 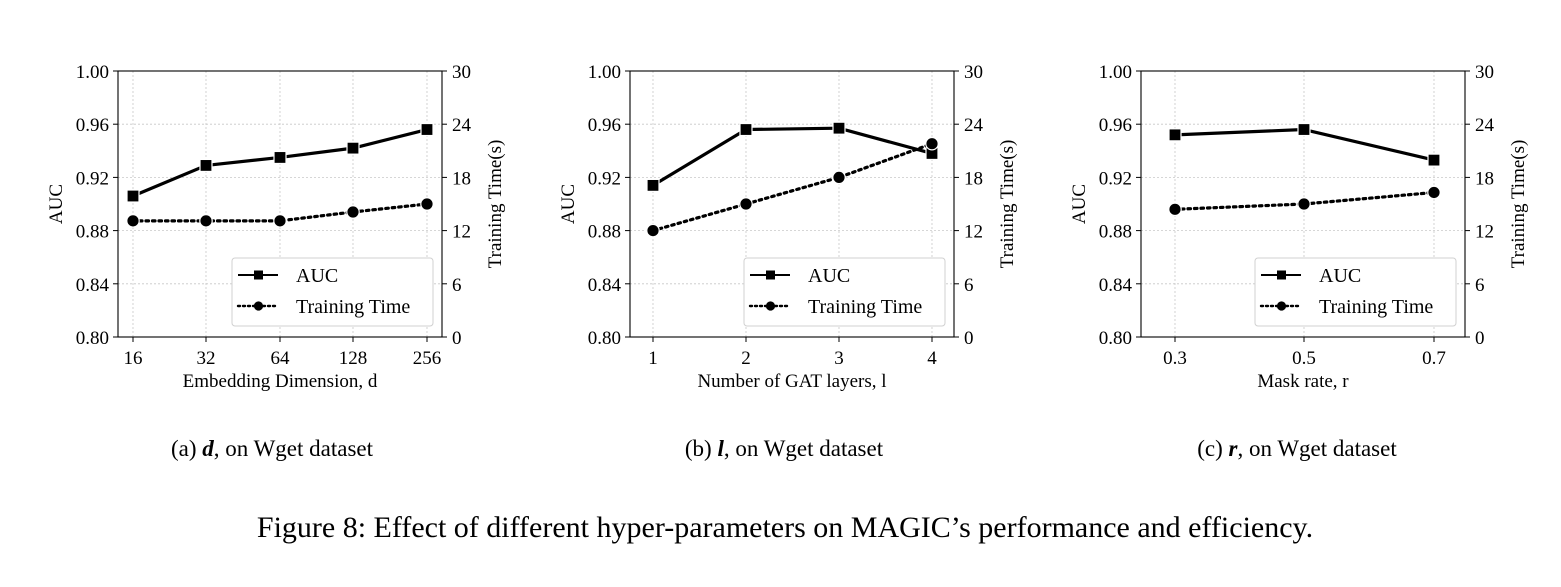 What do you see at coordinates (1304, 358) in the screenshot?
I see `x-tick-label: 0.5` at bounding box center [1304, 358].